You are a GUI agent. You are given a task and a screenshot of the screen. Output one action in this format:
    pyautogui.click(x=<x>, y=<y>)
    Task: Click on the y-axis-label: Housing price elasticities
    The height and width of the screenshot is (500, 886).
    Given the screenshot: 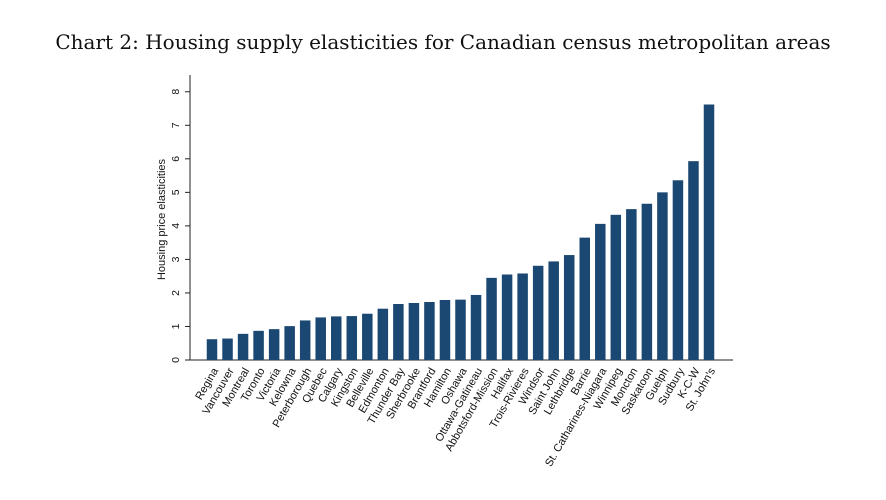 What is the action you would take?
    pyautogui.click(x=162, y=219)
    